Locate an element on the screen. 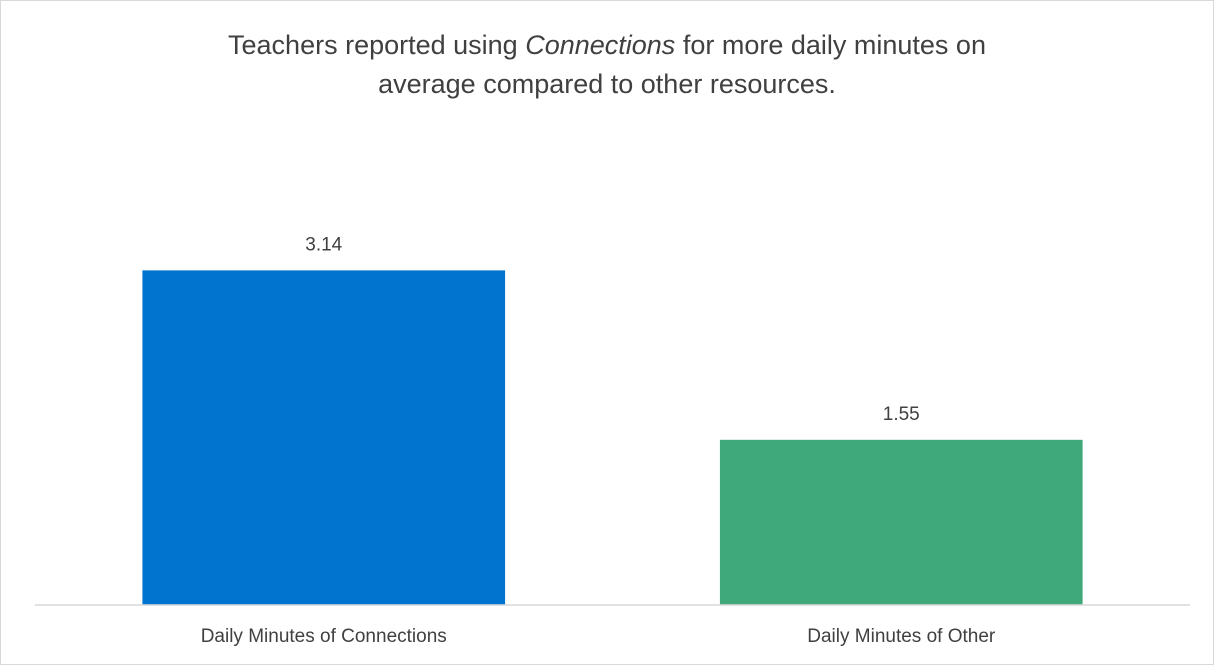 Image resolution: width=1215 pixels, height=666 pixels. title-run: average compared to other resources. is located at coordinates (607, 84).